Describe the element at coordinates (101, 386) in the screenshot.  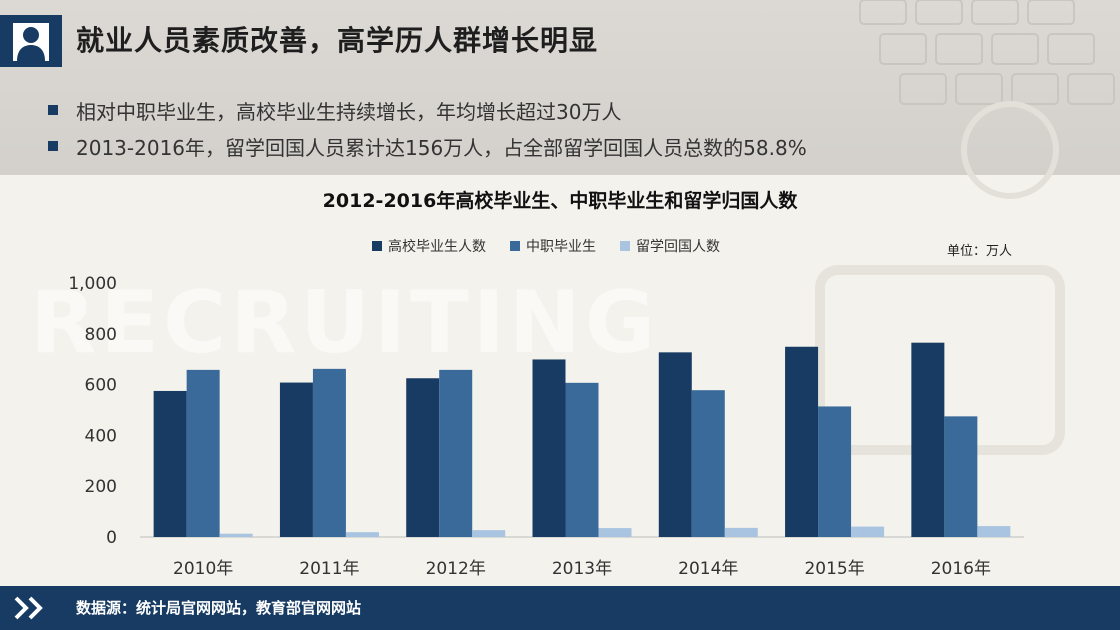
I see `y-tick-label: 600` at that location.